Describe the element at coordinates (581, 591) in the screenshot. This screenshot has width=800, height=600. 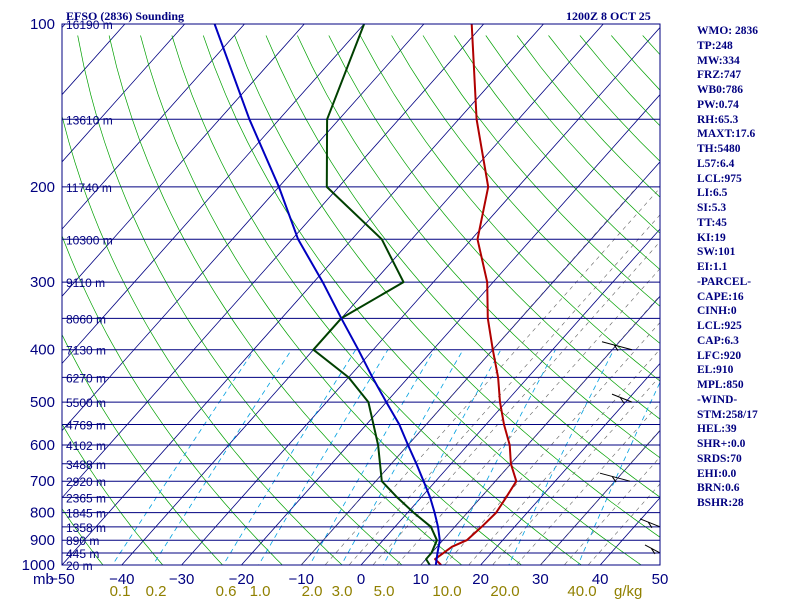
I see `mixing-ratio-tick-label: 40.0` at that location.